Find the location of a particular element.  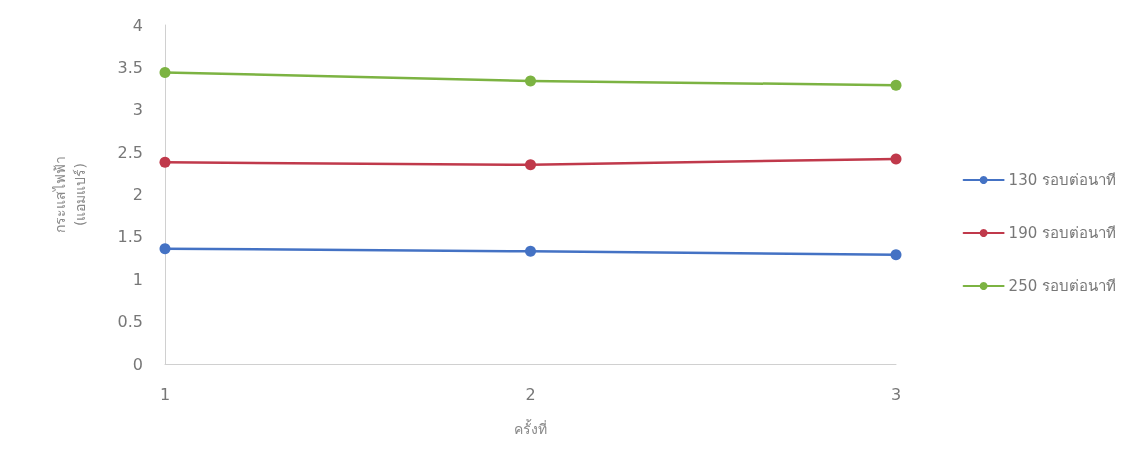

y-axis-title: กระแสไฟฟ้า (แอมแปร์) is located at coordinates (70, 194).